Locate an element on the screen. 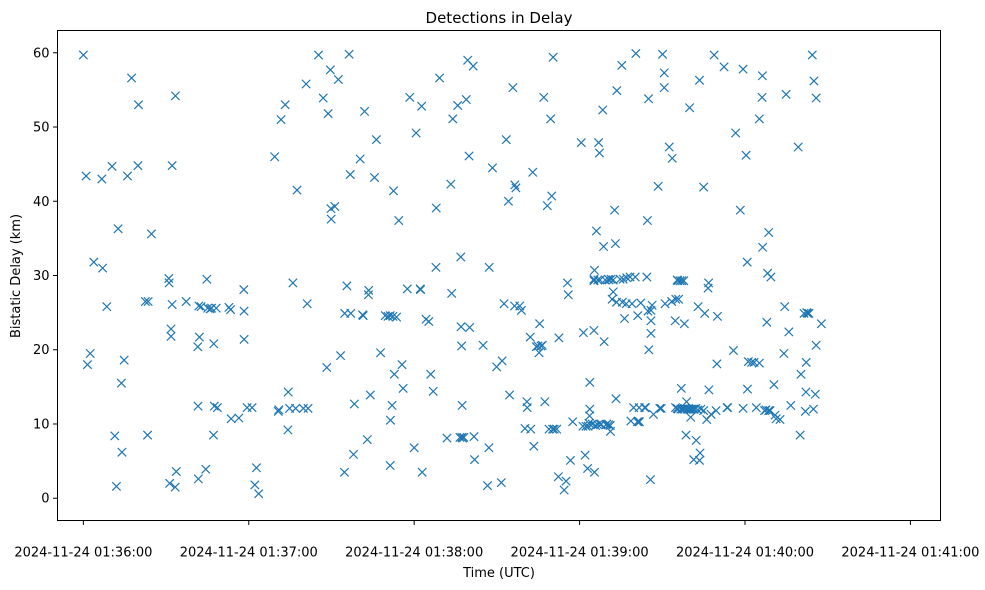 This screenshot has width=985, height=590. y-tick-label: 30 is located at coordinates (41, 276).